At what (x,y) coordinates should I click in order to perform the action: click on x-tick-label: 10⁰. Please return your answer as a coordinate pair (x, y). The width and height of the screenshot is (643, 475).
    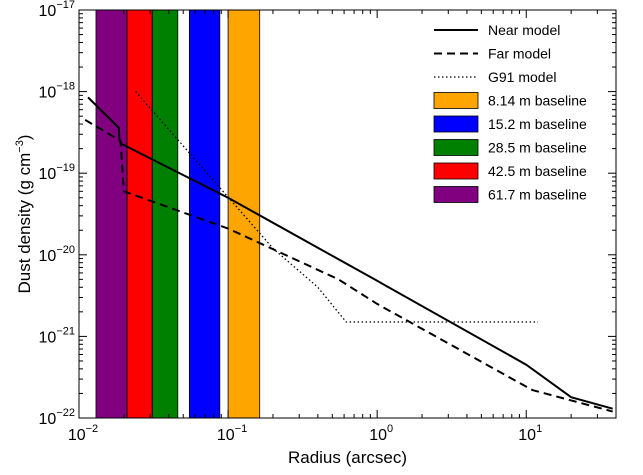
    Looking at the image, I should click on (381, 433).